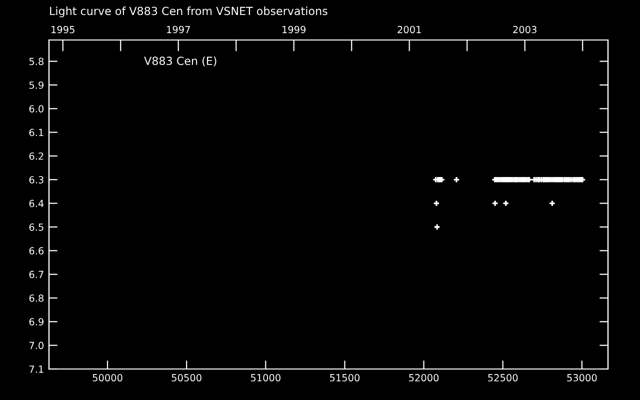  What do you see at coordinates (36, 132) in the screenshot?
I see `y-tick-label: 6.1` at bounding box center [36, 132].